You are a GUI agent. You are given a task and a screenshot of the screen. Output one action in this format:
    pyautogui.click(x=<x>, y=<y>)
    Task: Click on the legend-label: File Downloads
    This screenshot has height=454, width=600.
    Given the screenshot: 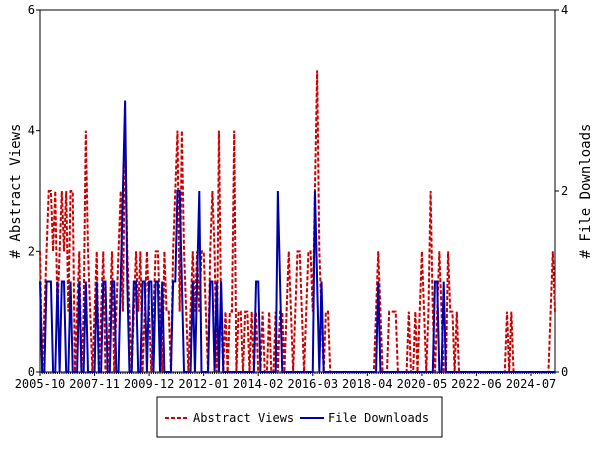 What is the action you would take?
    pyautogui.click(x=378, y=418)
    